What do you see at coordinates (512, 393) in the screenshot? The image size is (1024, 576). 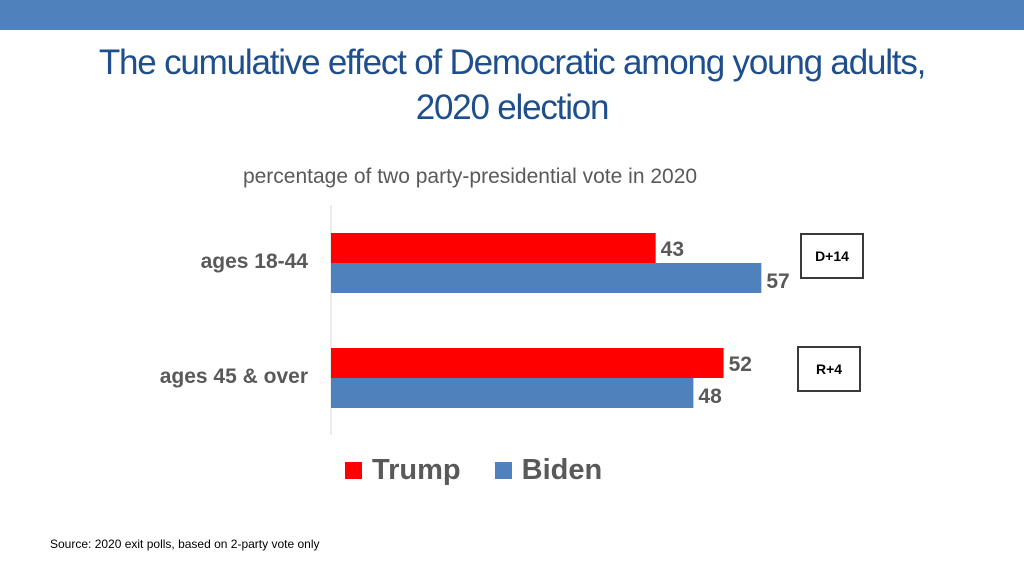 I see `bar-biden-ages-45-over` at bounding box center [512, 393].